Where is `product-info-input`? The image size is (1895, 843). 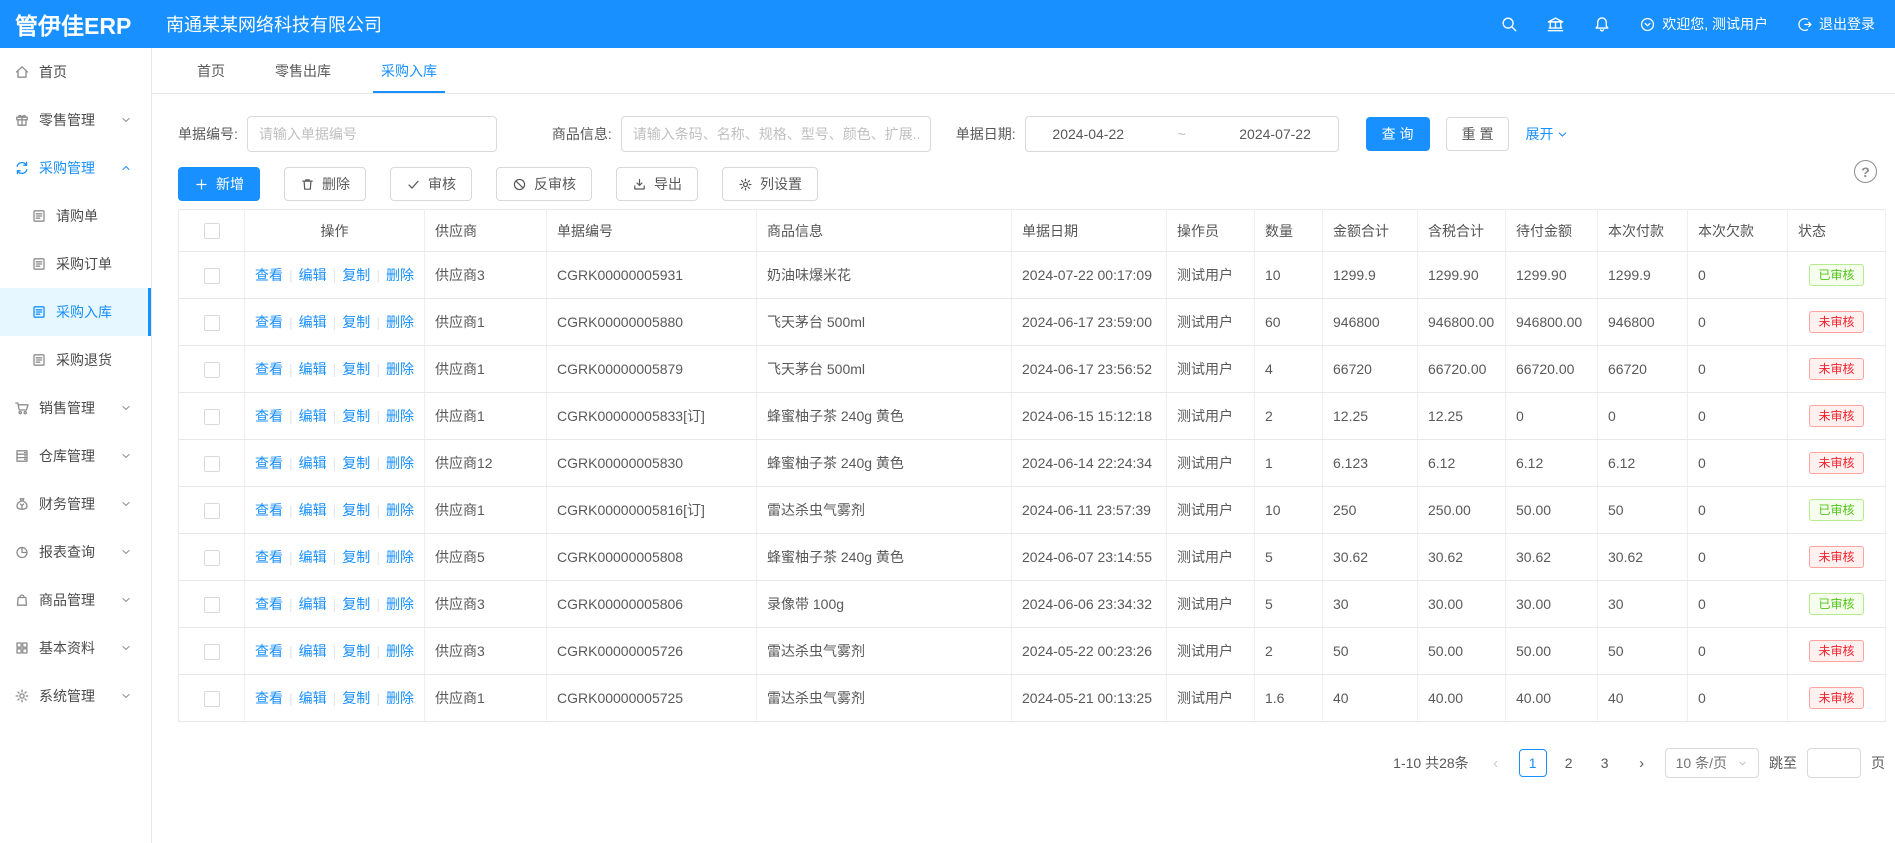 product-info-input is located at coordinates (775, 134).